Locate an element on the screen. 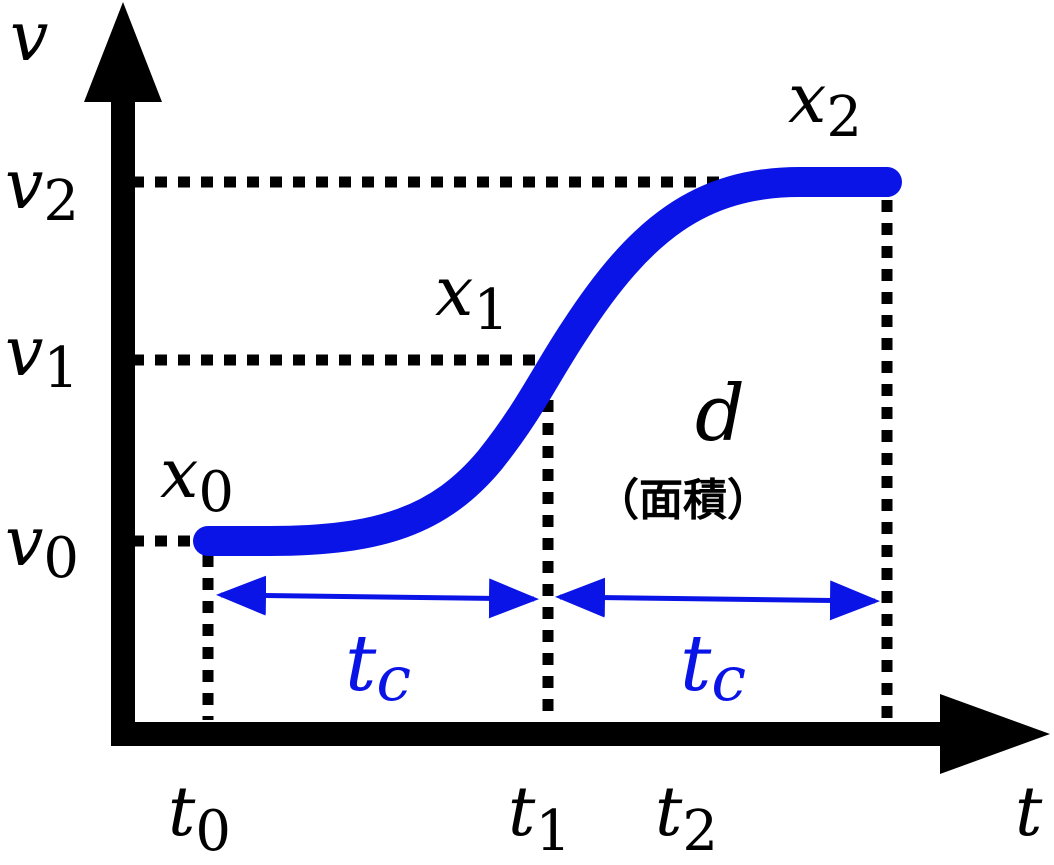 The height and width of the screenshot is (865, 1054). point-label-x1: x1 is located at coordinates (472, 298).